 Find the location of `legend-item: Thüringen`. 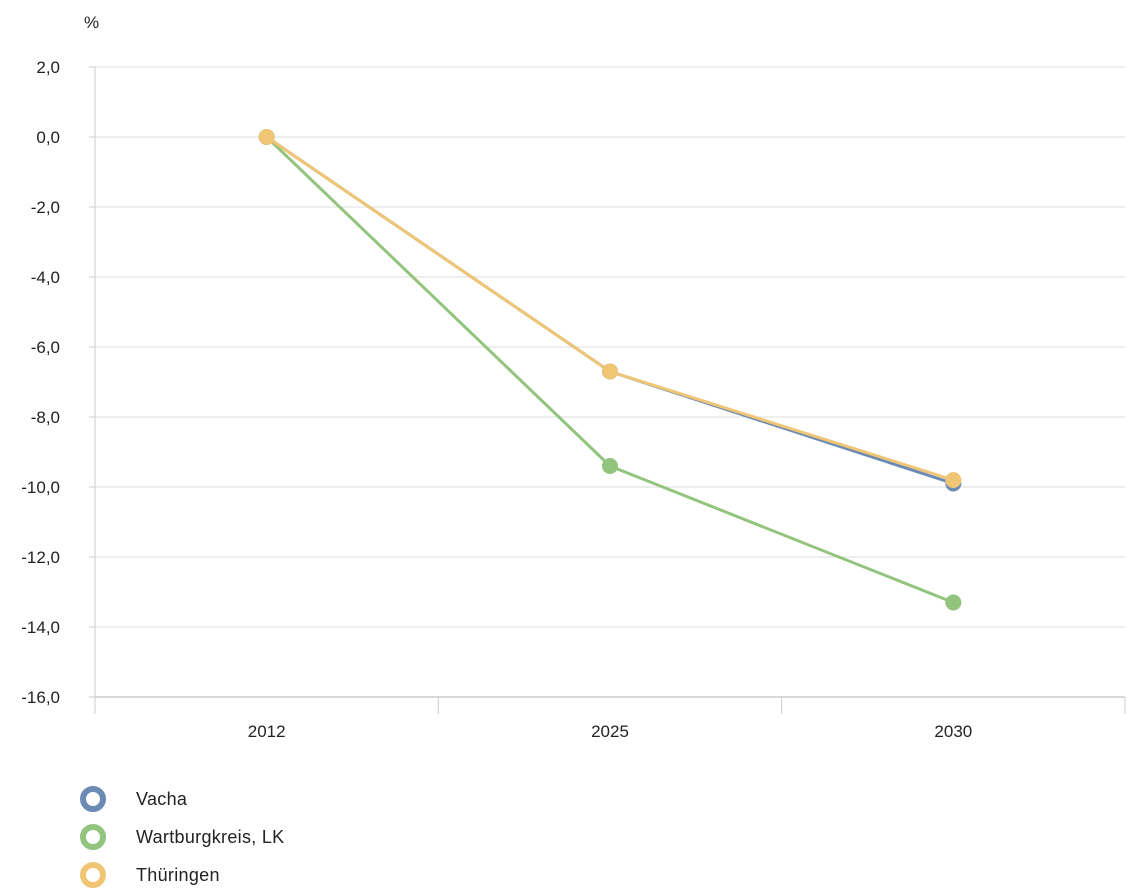

legend-item: Thüringen is located at coordinates (182, 875).